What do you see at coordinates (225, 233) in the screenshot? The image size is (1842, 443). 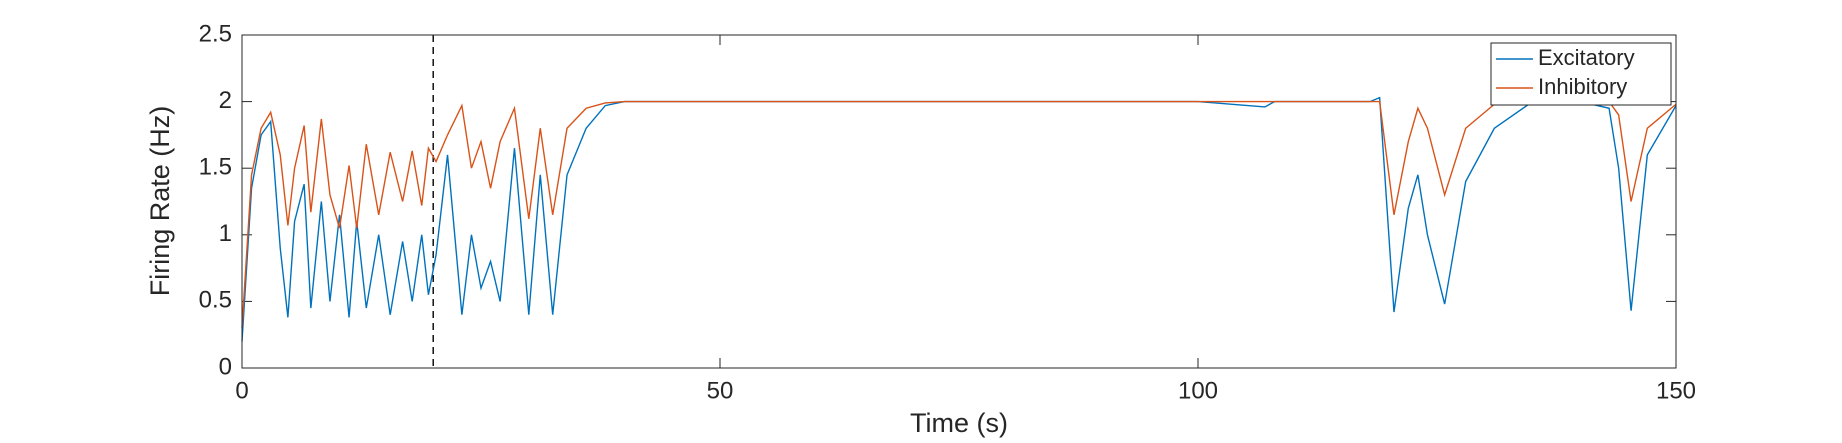 I see `y-tick-label: 1` at bounding box center [225, 233].